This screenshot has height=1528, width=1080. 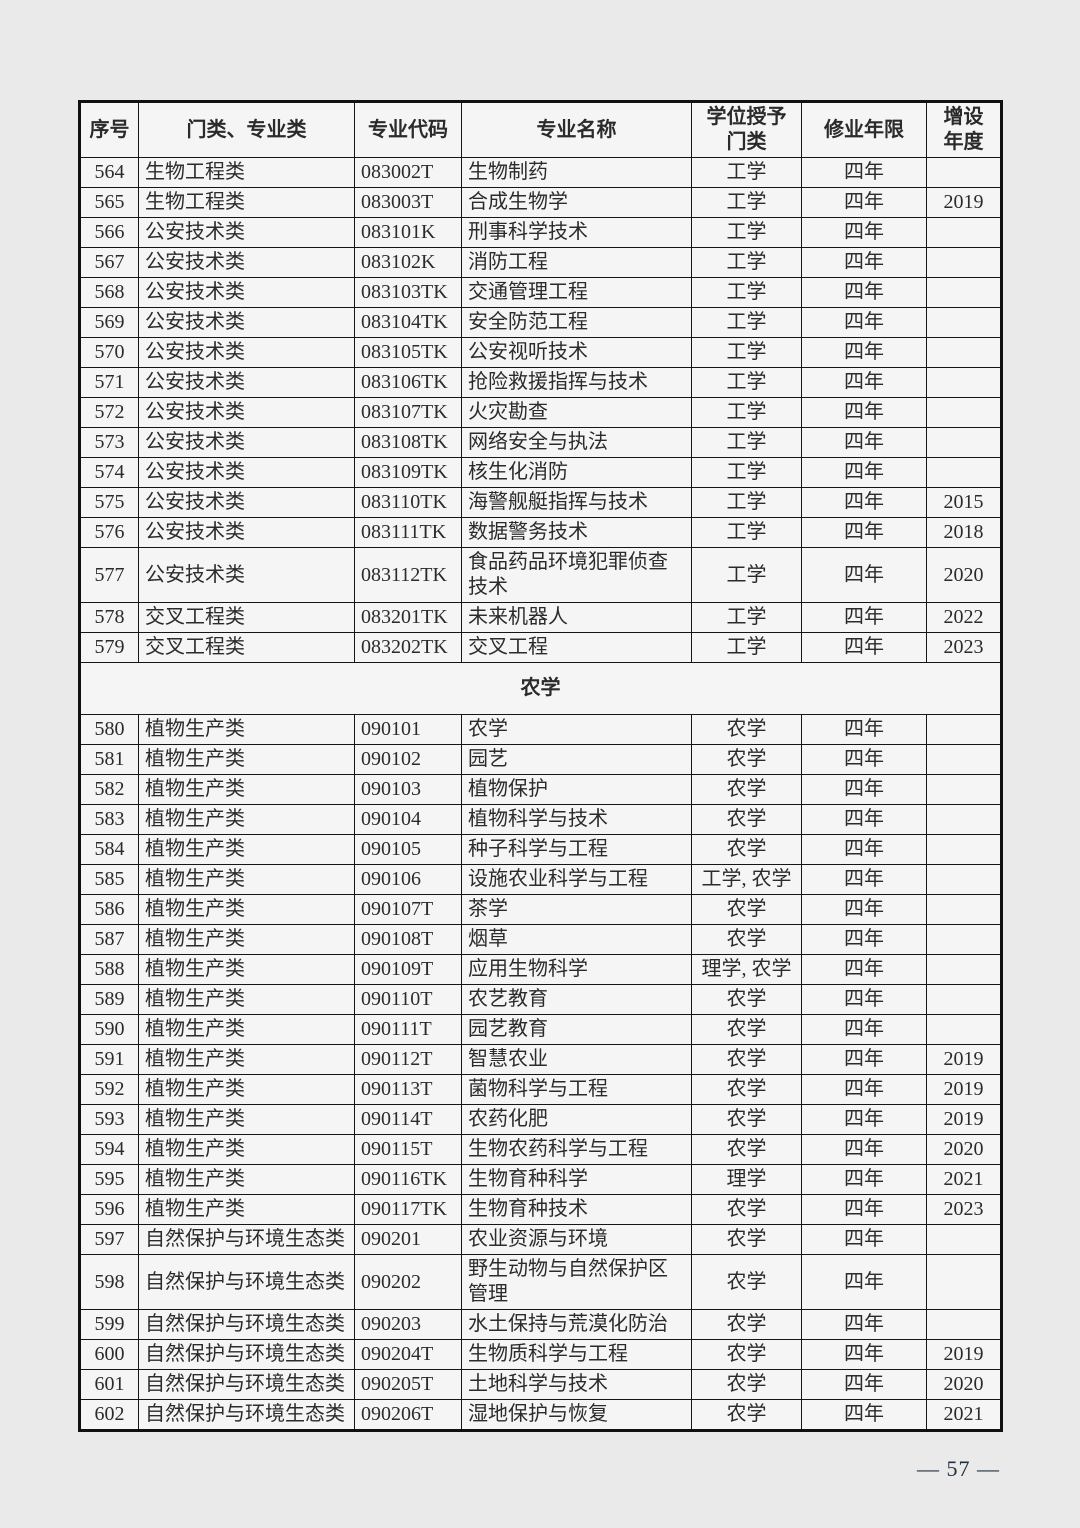 I want to click on cell-name: 园艺, so click(x=576, y=759).